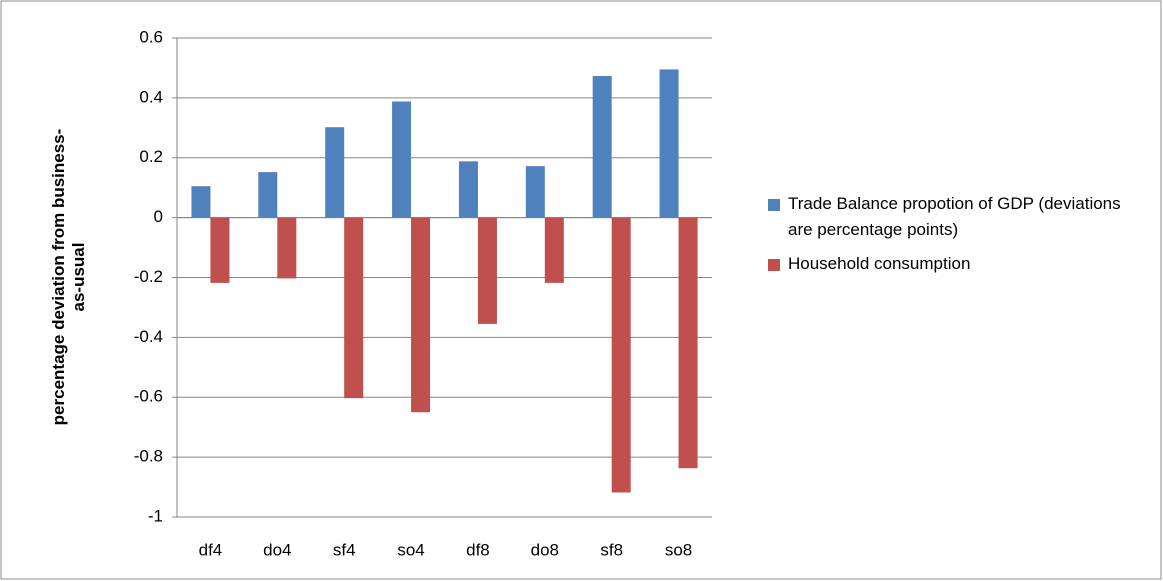 The height and width of the screenshot is (581, 1163). I want to click on x-tick-label: so4, so click(410, 549).